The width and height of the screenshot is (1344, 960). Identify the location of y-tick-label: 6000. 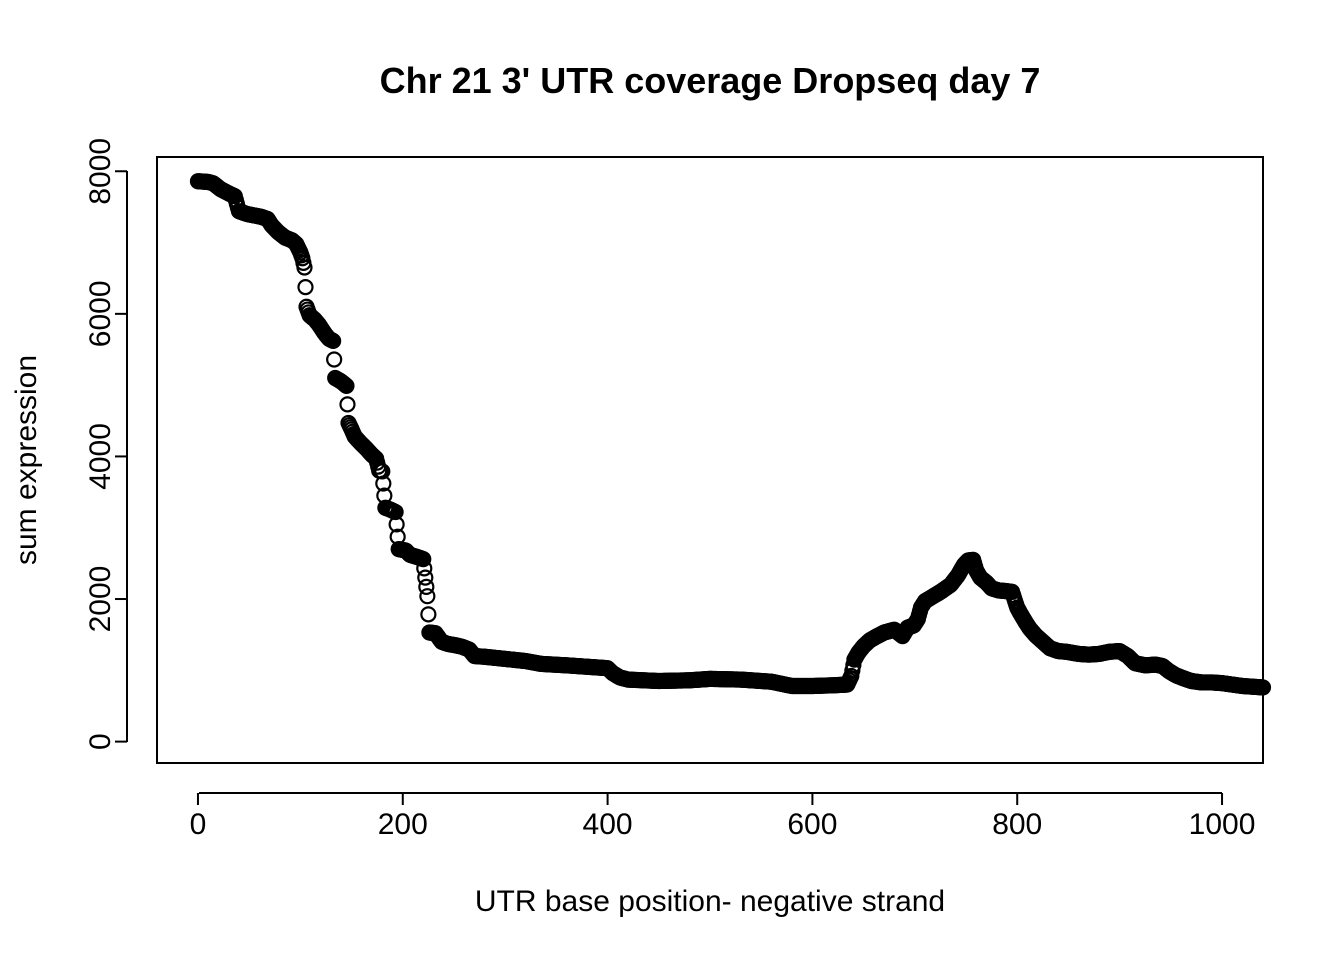
(100, 313).